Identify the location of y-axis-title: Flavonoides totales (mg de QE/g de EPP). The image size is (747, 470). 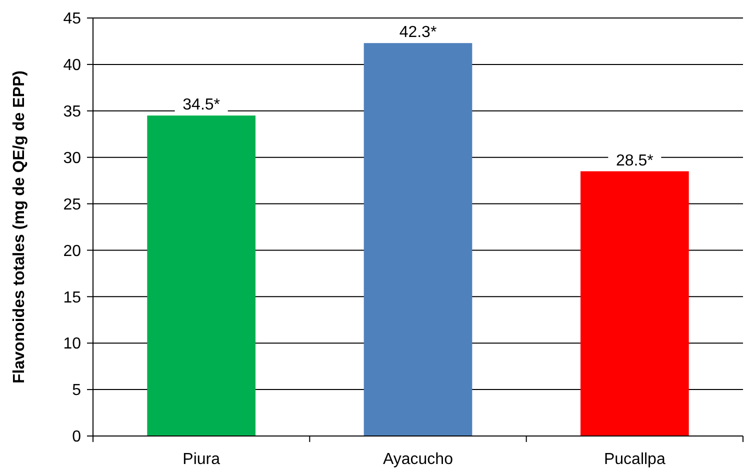
(19, 227).